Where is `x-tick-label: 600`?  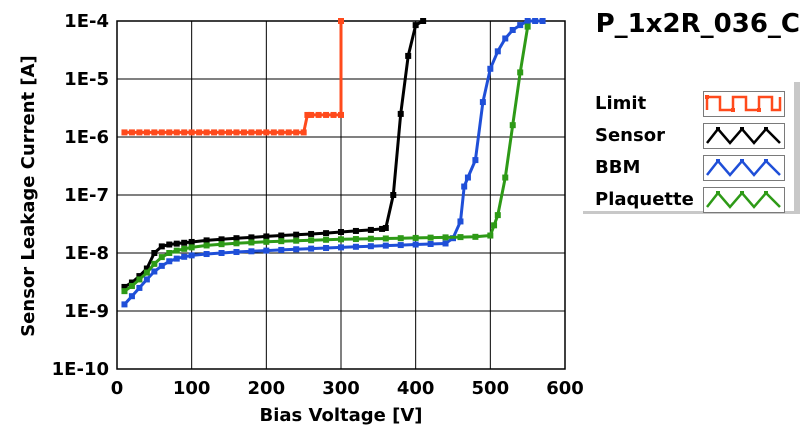
x-tick-label: 600 is located at coordinates (565, 388).